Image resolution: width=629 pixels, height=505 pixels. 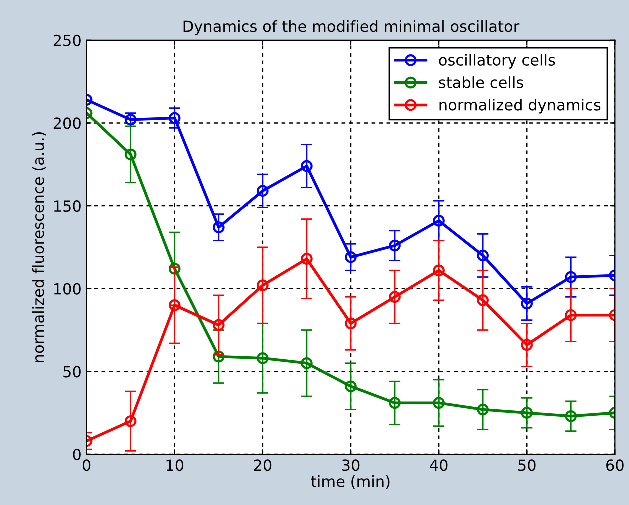 I want to click on y-tick-label: 100, so click(x=67, y=289).